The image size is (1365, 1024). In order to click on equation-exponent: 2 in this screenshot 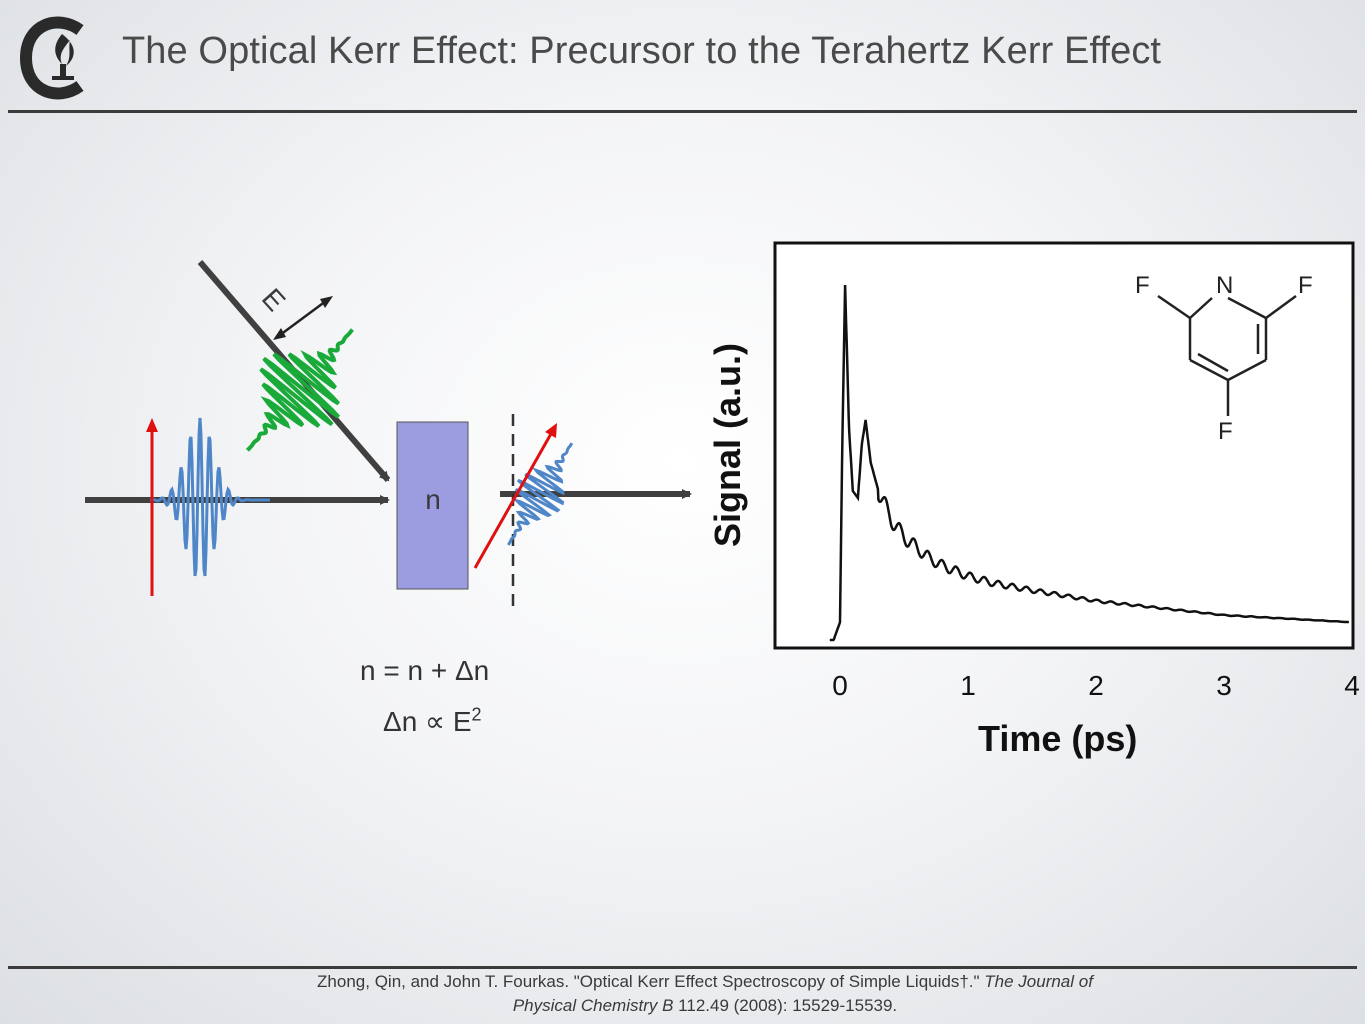, I will do `click(476, 714)`.